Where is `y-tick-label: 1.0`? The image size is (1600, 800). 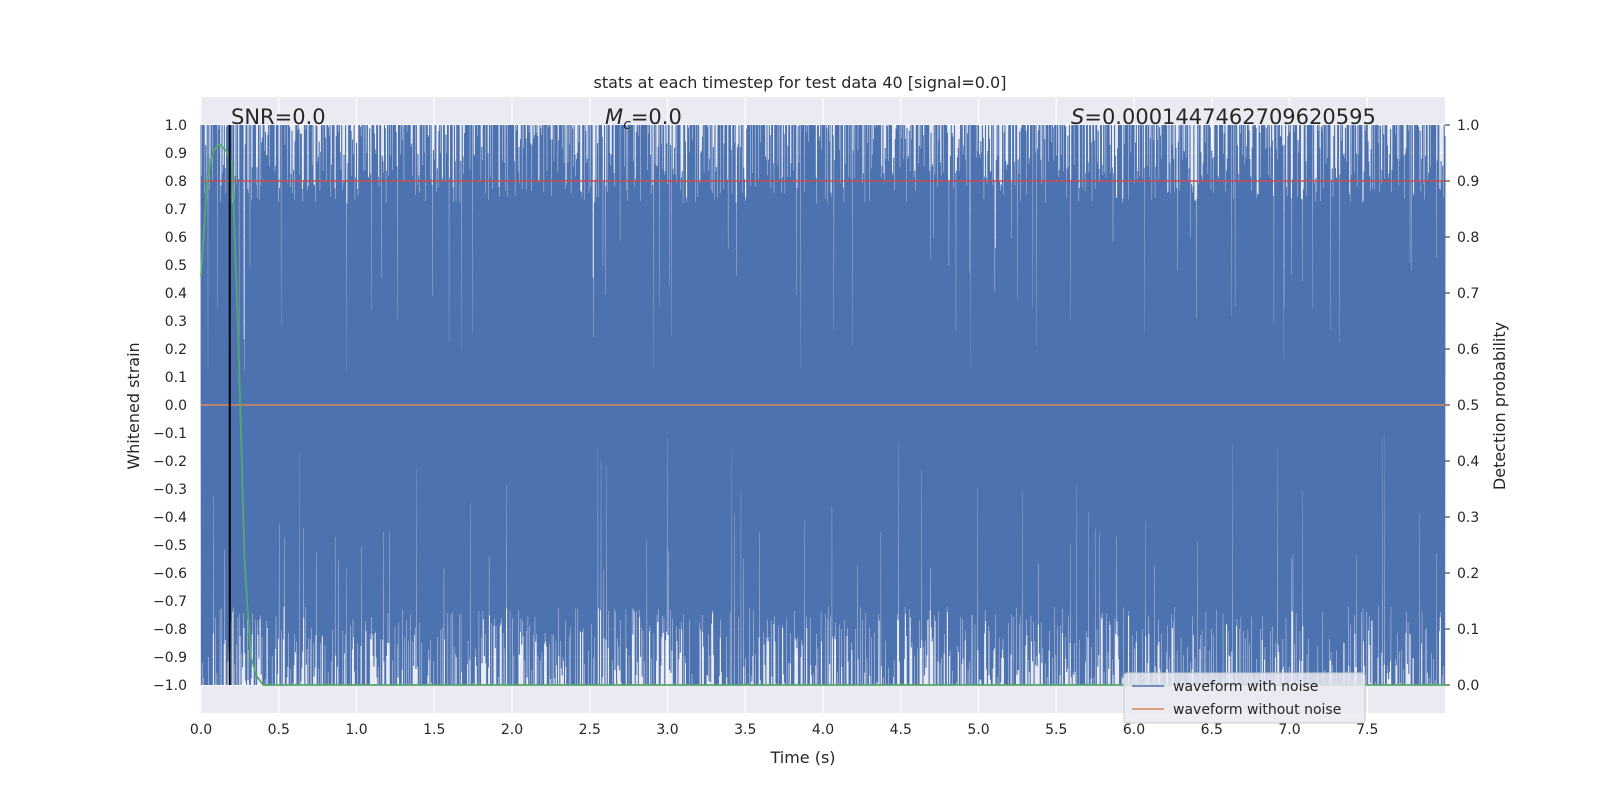 y-tick-label: 1.0 is located at coordinates (176, 126).